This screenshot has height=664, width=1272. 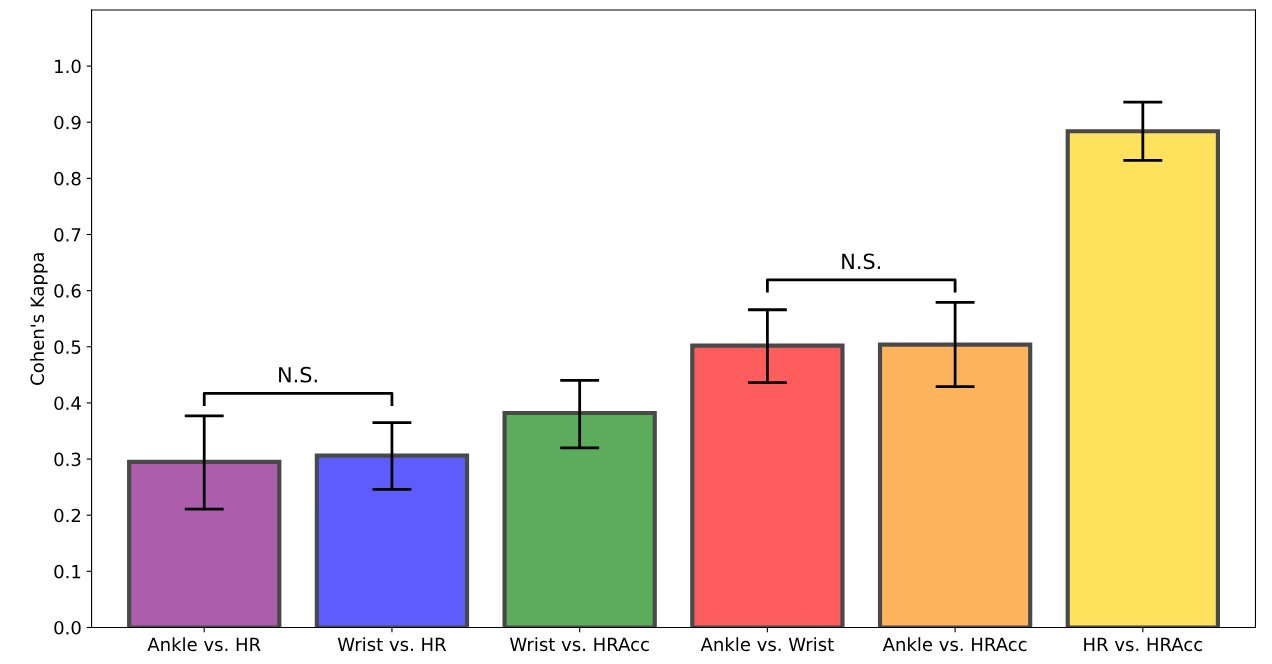 I want to click on x-tick-label: Wrist vs. HRAcc, so click(x=579, y=644).